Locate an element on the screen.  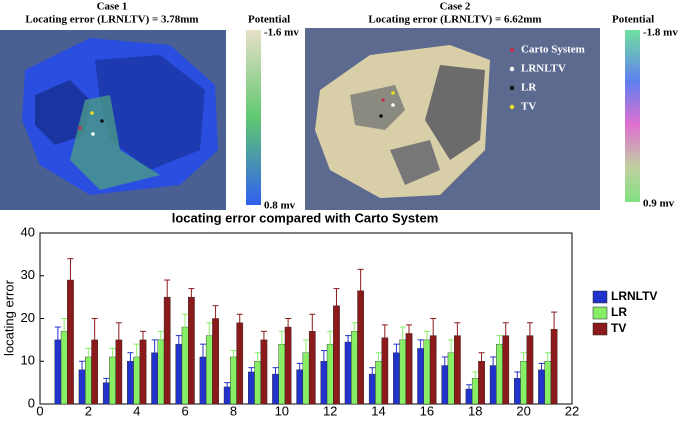
panel-title: Case 2 is located at coordinates (455, 7).